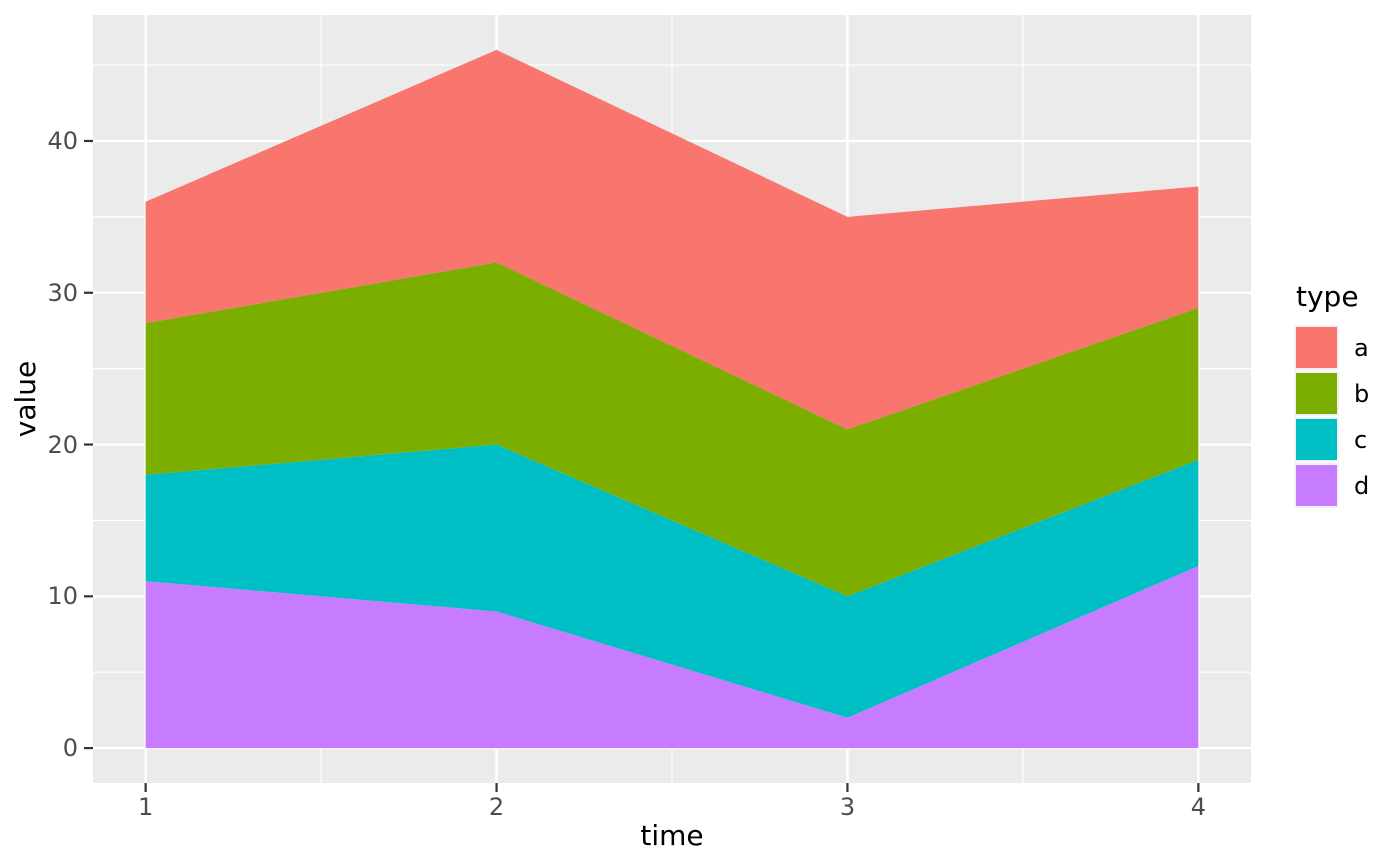 This screenshot has height=866, width=1400. What do you see at coordinates (62, 596) in the screenshot?
I see `y-tick-label-10: 10` at bounding box center [62, 596].